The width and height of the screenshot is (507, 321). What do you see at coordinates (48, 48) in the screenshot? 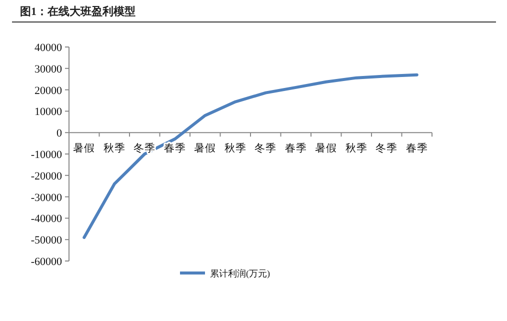
I see `y-tick-label: 40000` at bounding box center [48, 48].